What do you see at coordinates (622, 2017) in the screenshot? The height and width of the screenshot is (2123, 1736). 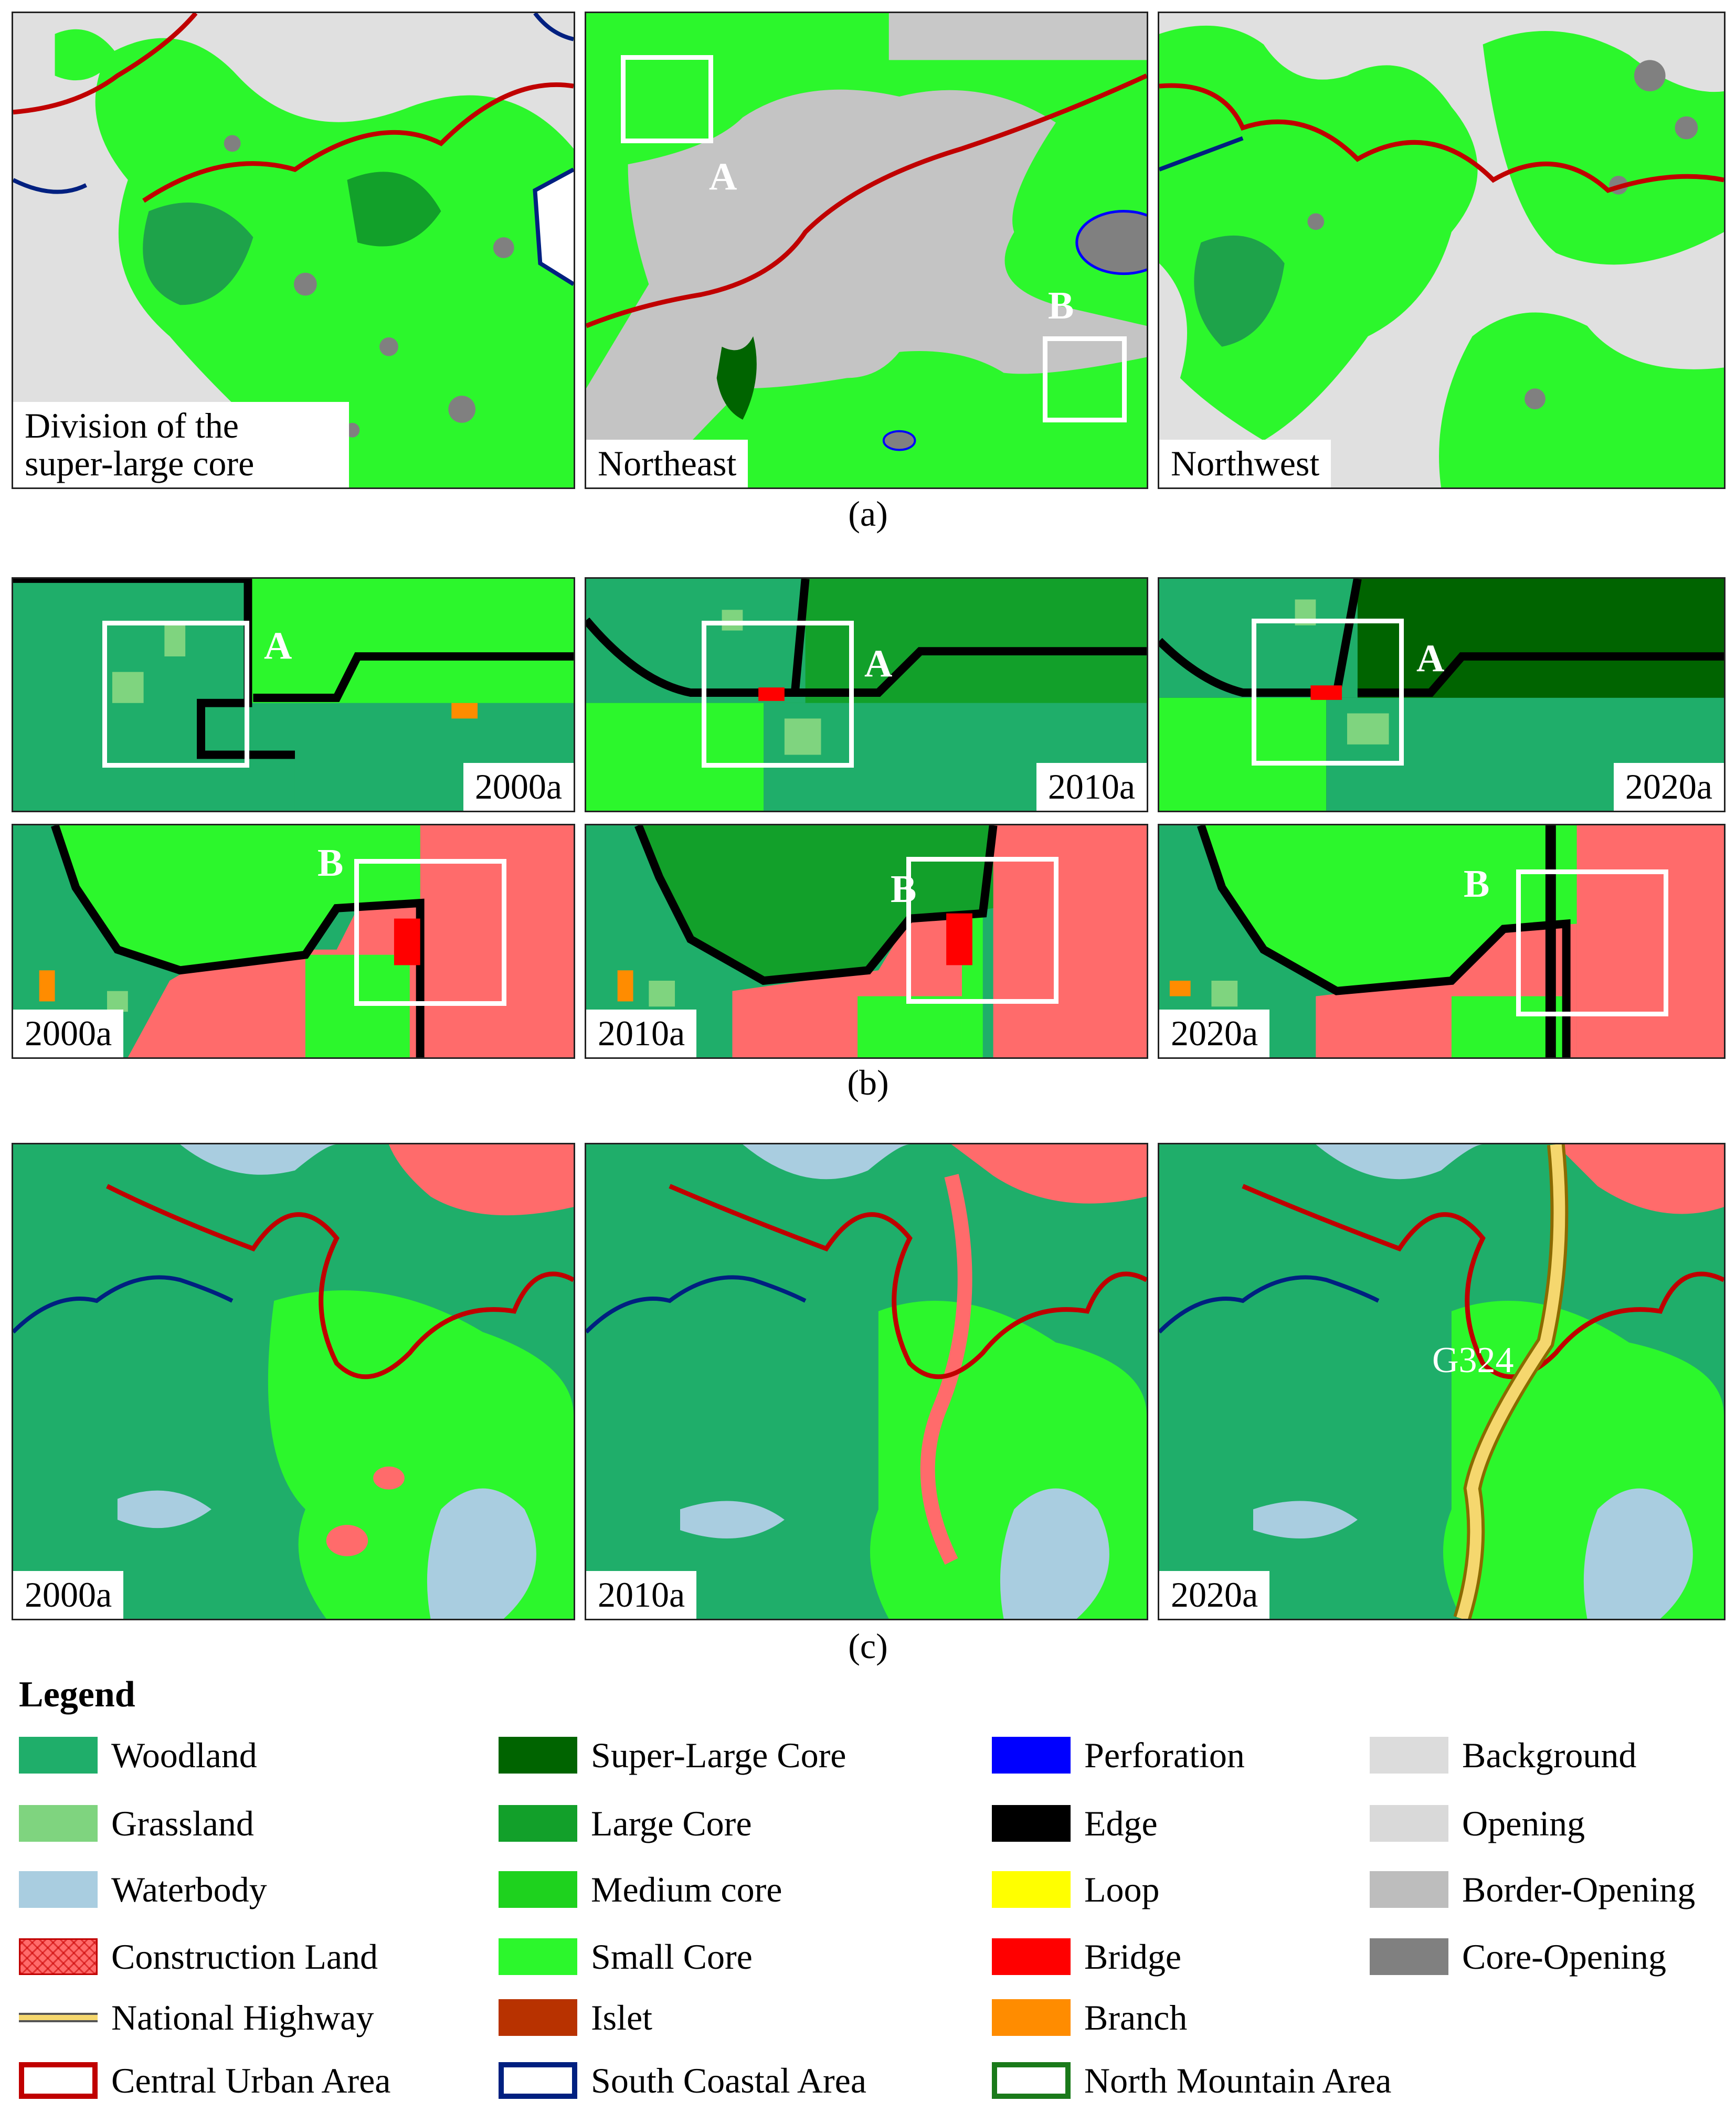 I see `legend-label: Islet` at bounding box center [622, 2017].